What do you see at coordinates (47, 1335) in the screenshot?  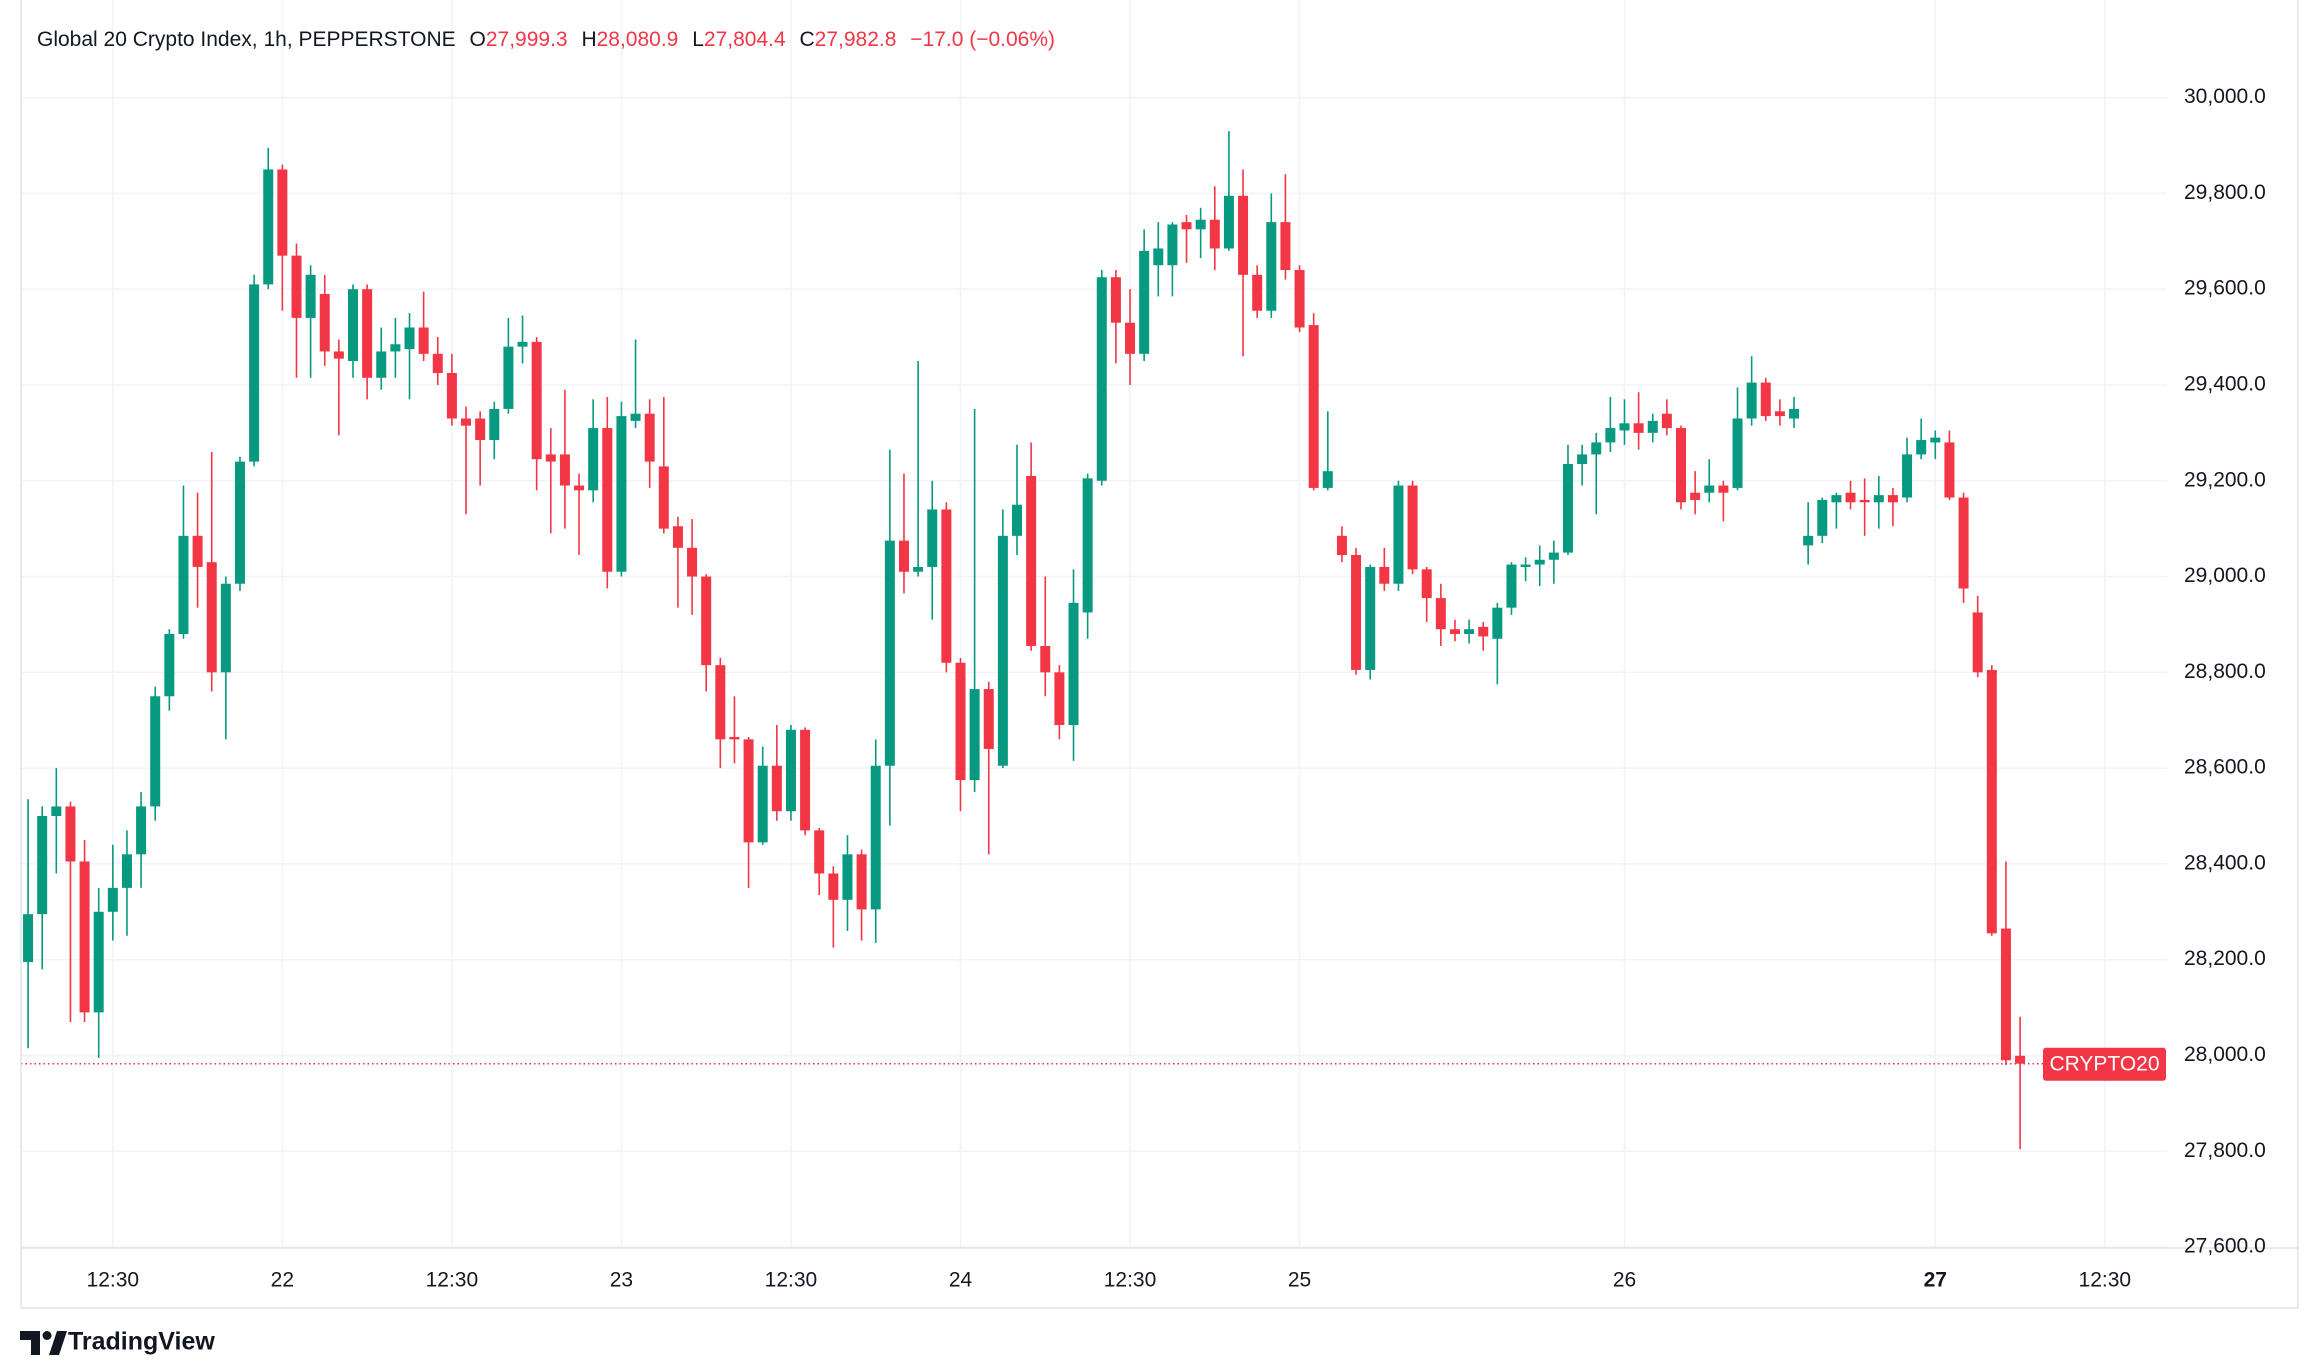 I see `logo-dot` at bounding box center [47, 1335].